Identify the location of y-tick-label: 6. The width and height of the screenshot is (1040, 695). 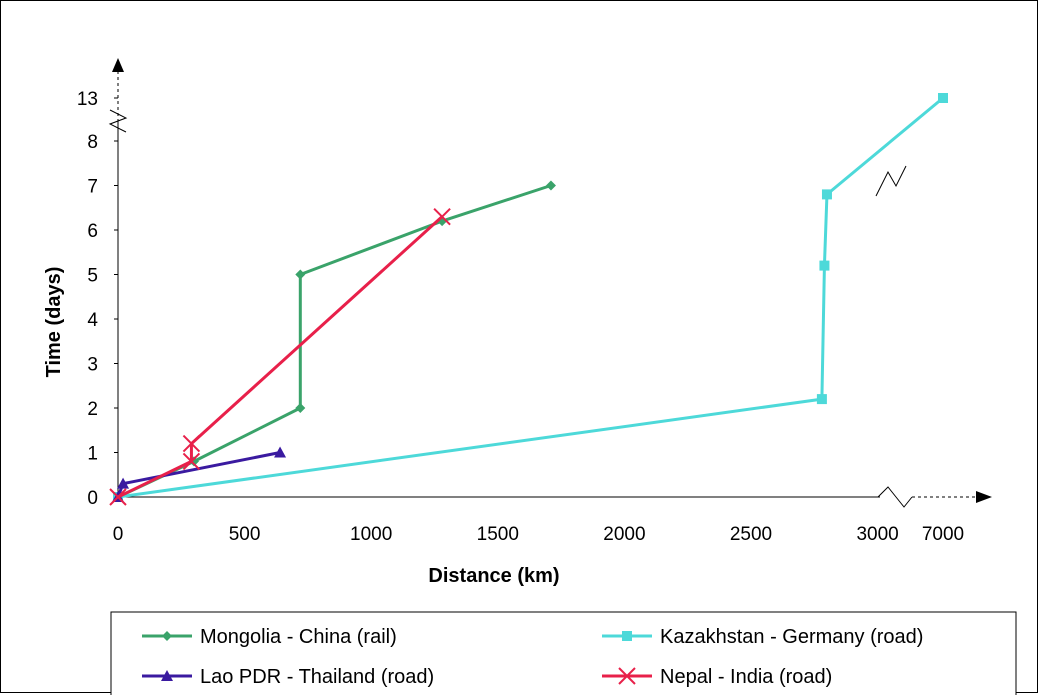
(92, 231).